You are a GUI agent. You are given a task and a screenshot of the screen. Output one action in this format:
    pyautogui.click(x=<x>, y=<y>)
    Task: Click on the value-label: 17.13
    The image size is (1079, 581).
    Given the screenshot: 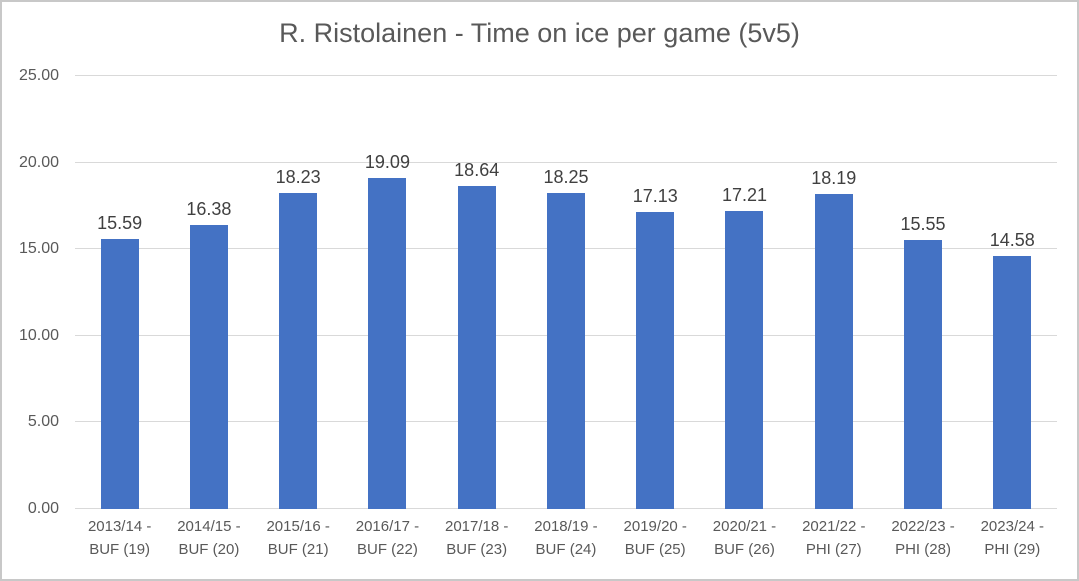 What is the action you would take?
    pyautogui.click(x=655, y=196)
    